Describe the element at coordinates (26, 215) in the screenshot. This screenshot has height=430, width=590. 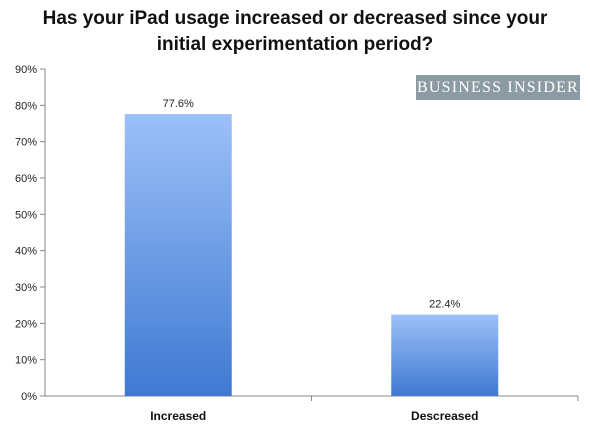
I see `y-tick-label: 50%` at that location.